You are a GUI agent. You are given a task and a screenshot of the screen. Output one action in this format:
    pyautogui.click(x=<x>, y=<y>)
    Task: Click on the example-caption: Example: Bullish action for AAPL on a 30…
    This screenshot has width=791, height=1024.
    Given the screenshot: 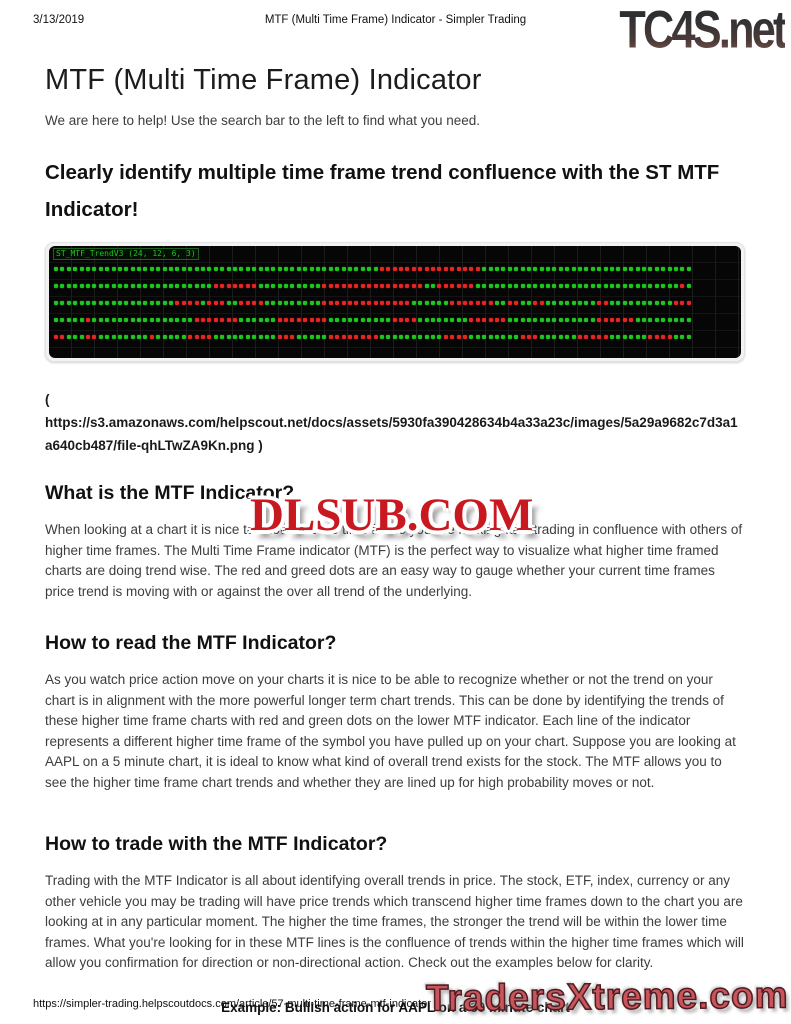 What is the action you would take?
    pyautogui.click(x=395, y=1007)
    